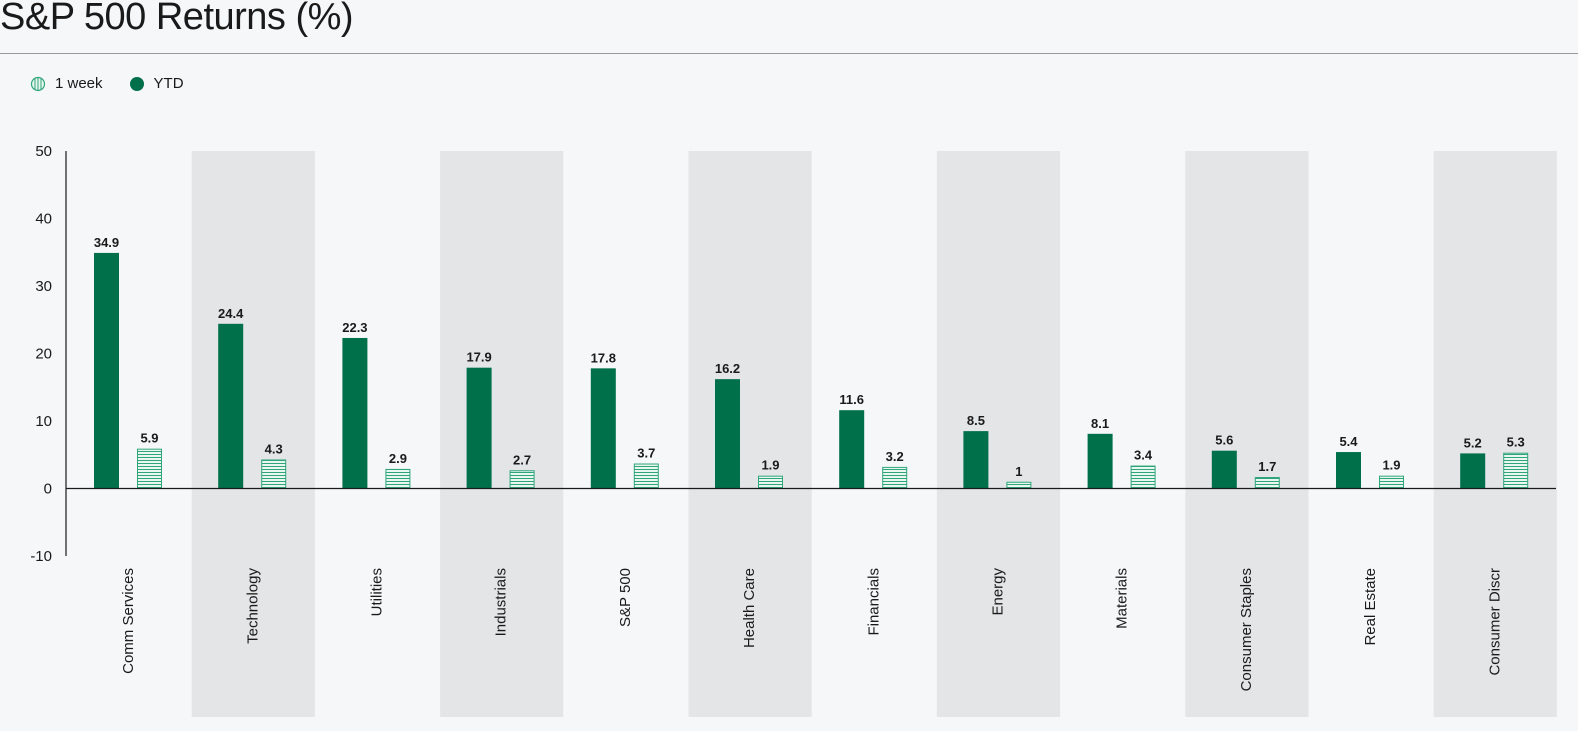  I want to click on category-label: Financials, so click(873, 602).